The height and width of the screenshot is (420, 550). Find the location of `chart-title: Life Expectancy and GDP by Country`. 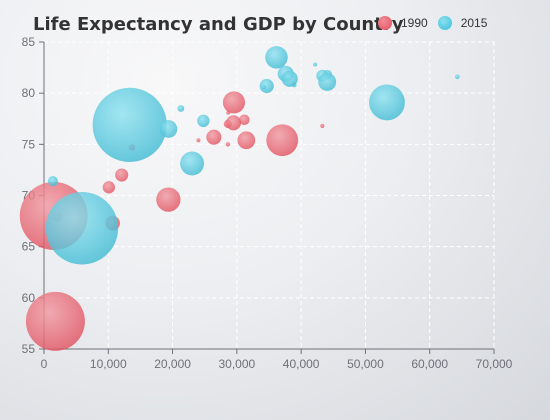

chart-title: Life Expectancy and GDP by Country is located at coordinates (218, 24).